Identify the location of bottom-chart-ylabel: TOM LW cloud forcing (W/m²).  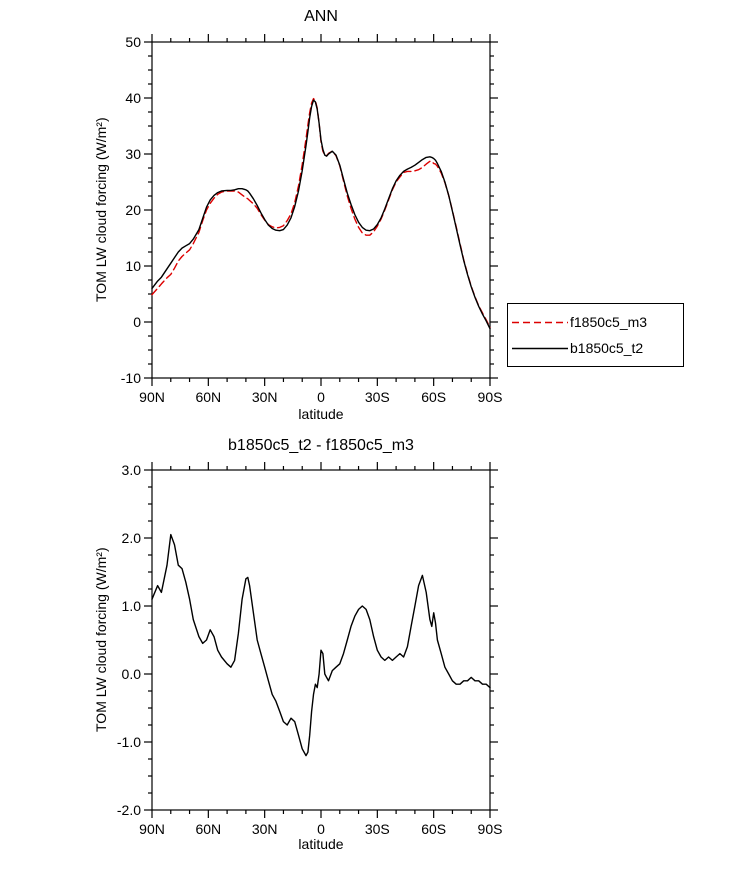
(101, 640).